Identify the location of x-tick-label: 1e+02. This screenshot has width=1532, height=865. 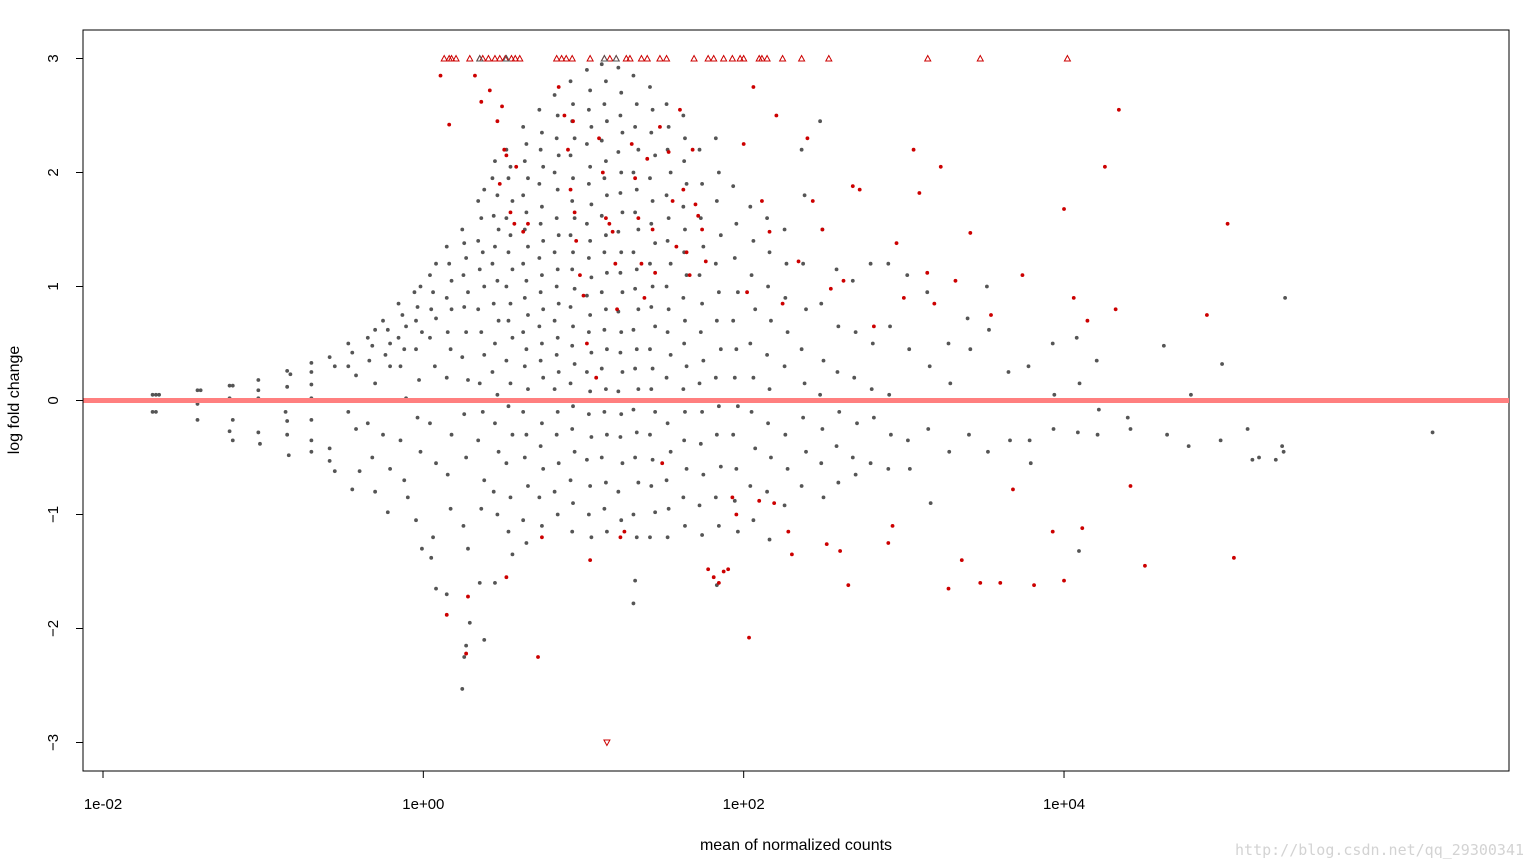
(744, 804).